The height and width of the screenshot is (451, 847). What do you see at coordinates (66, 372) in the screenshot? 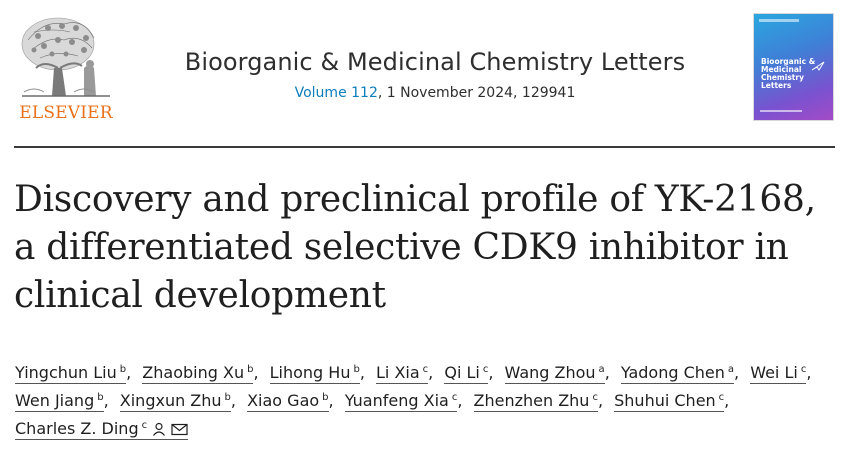
I see `author-name: Yingchun Liu` at bounding box center [66, 372].